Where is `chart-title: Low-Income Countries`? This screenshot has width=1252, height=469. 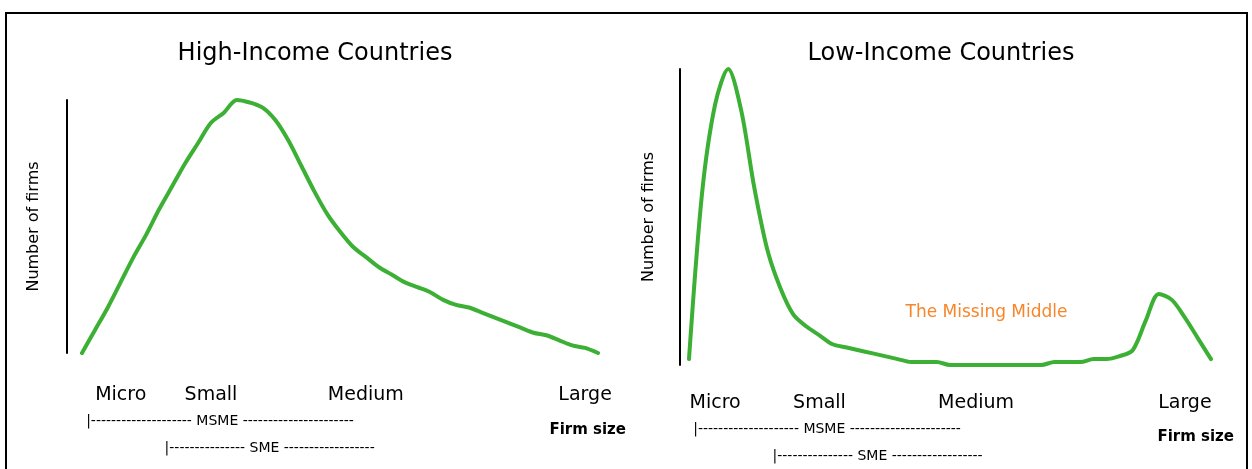
chart-title: Low-Income Countries is located at coordinates (941, 52).